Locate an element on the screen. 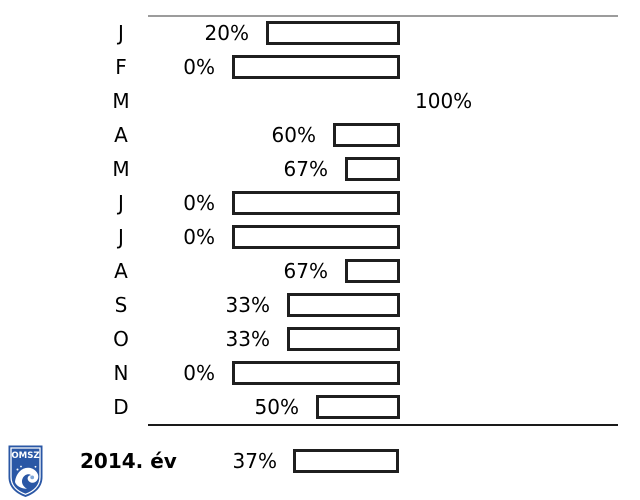 The height and width of the screenshot is (500, 640). summary-value-label: 37% is located at coordinates (254, 461).